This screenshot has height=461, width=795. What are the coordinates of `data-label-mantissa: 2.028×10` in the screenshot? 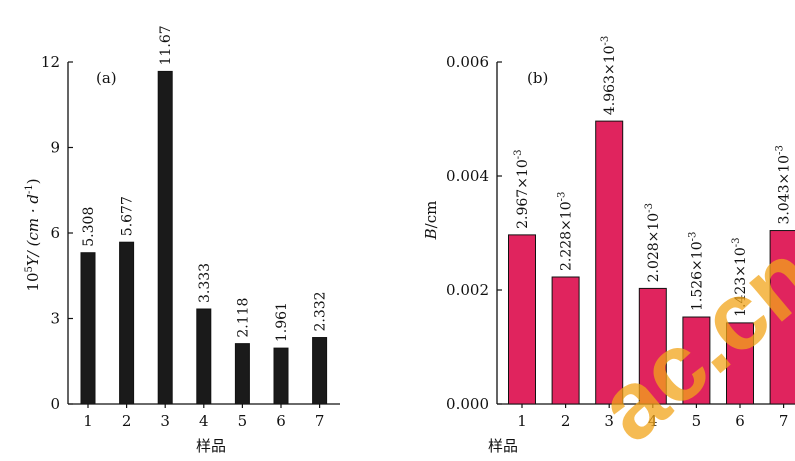 It's located at (654, 248).